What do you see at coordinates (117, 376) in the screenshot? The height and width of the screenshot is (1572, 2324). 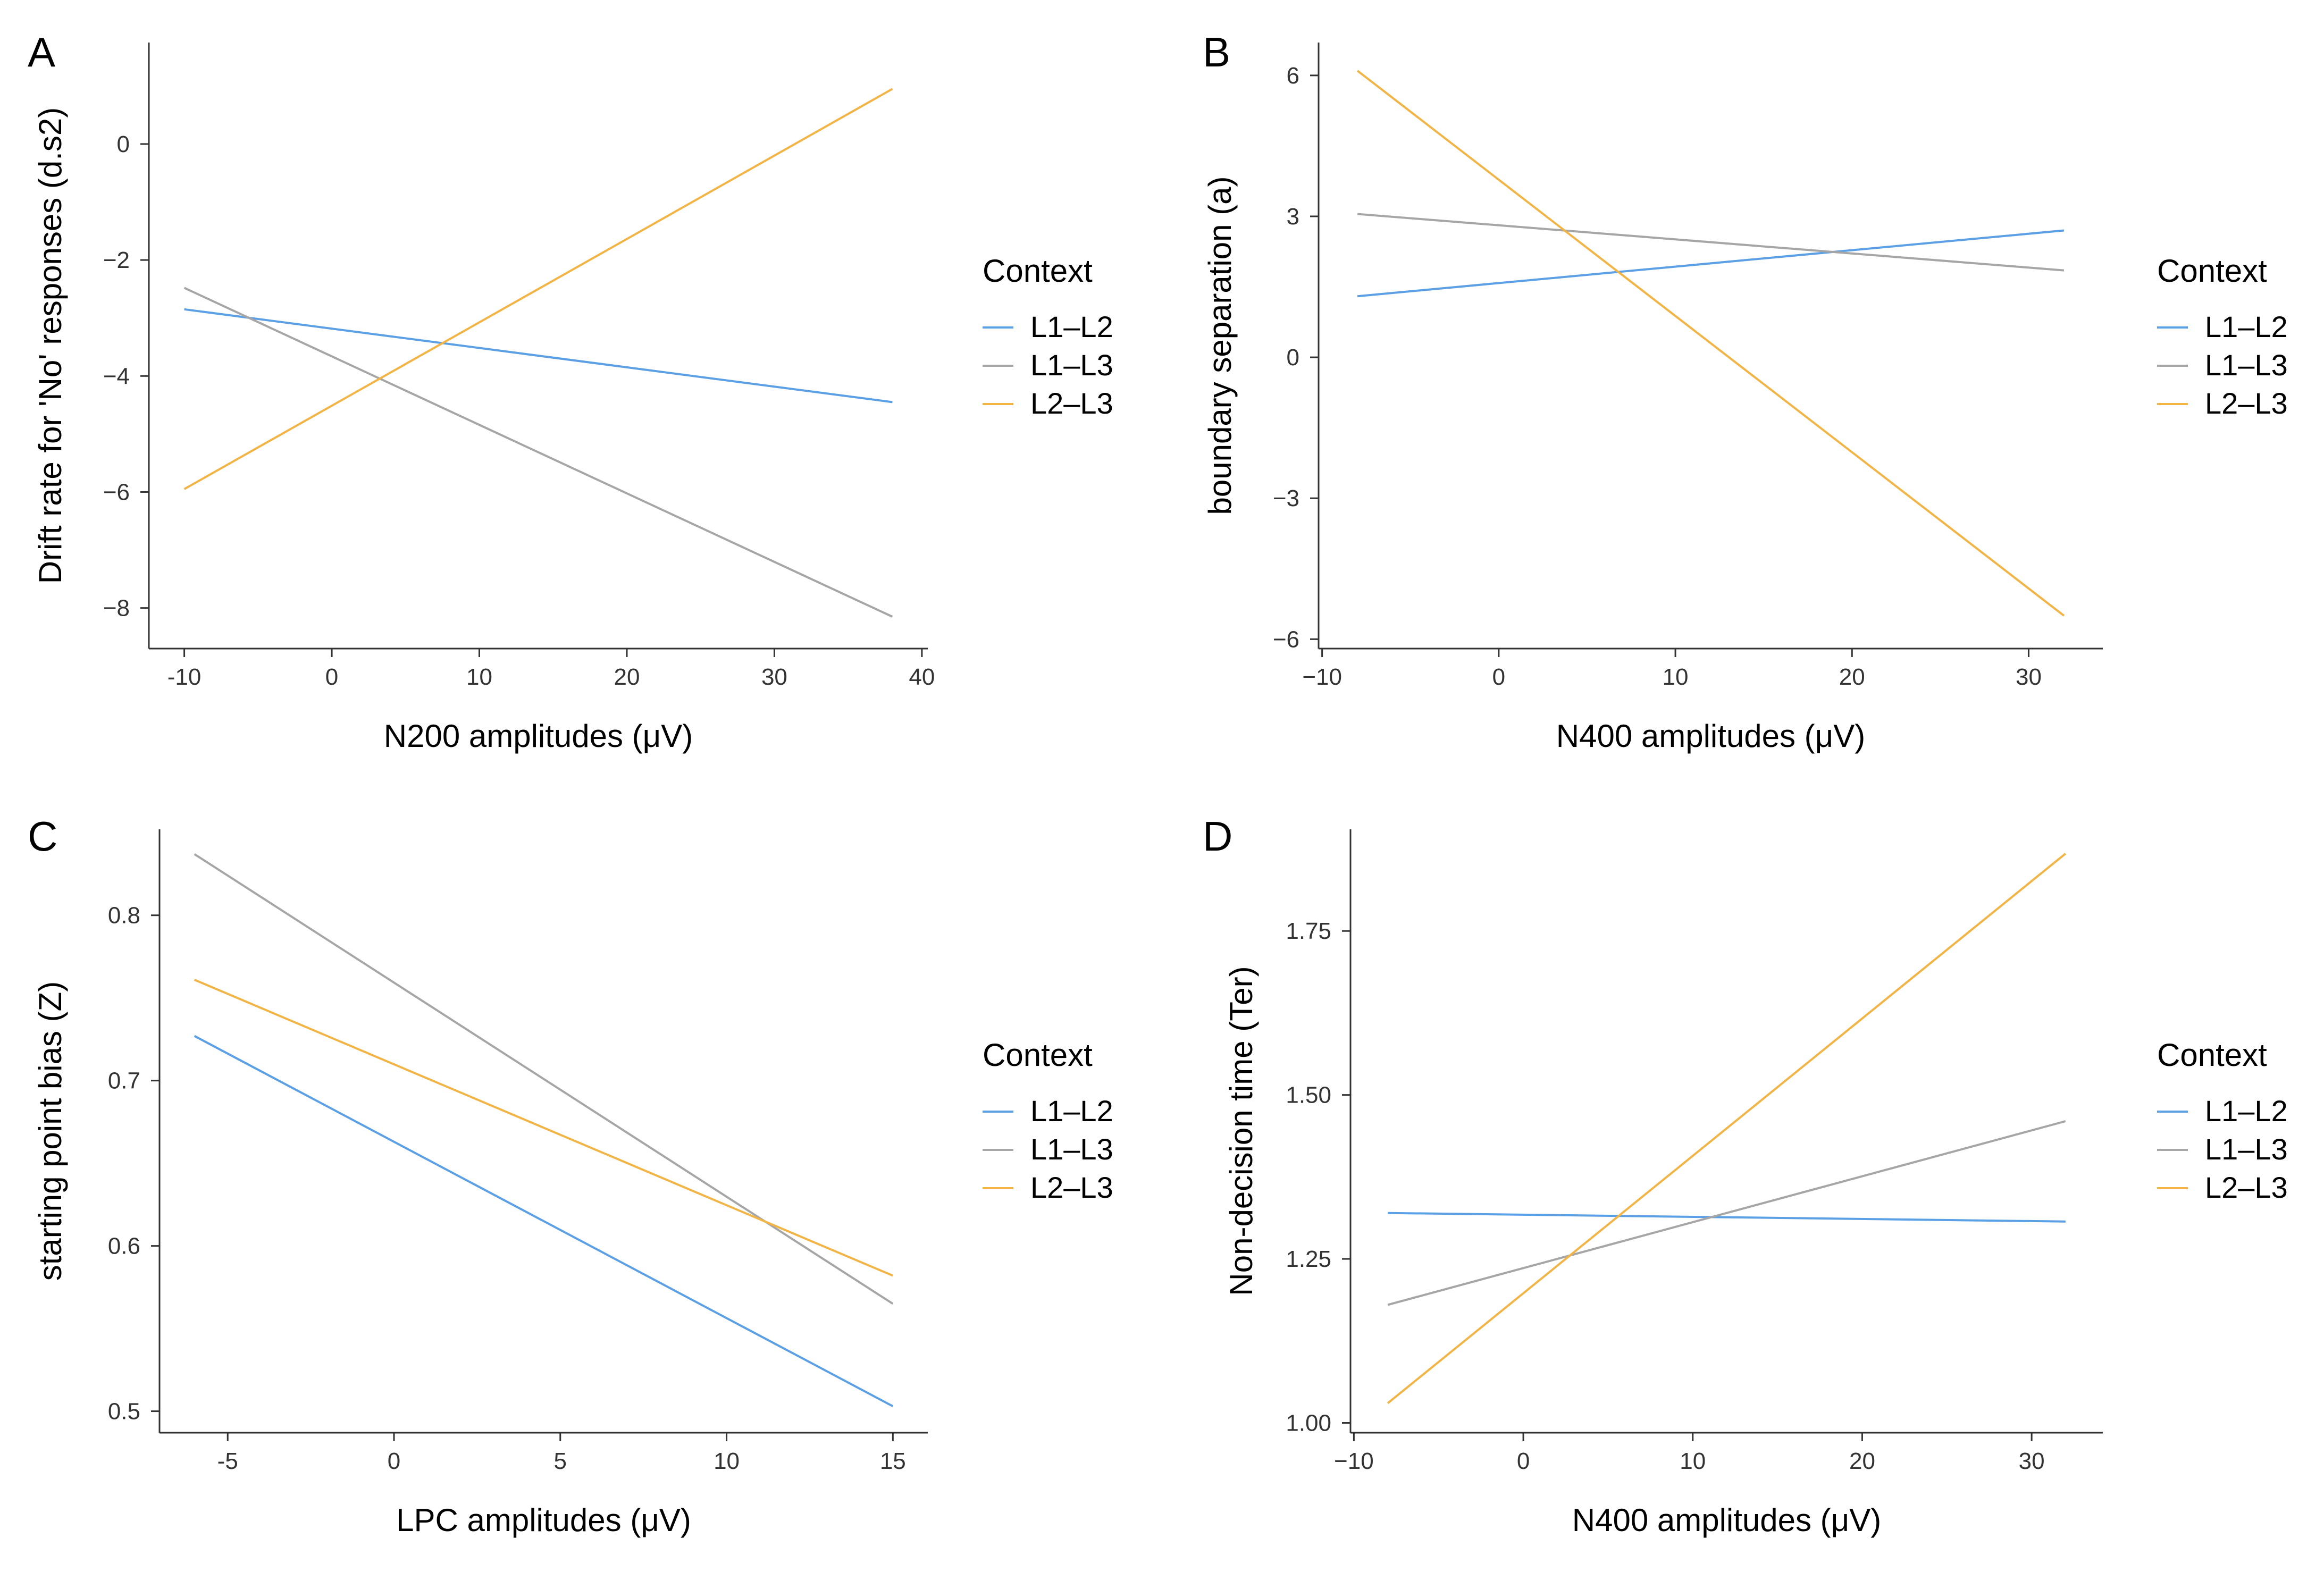 I see `y-tick-label: −4` at bounding box center [117, 376].